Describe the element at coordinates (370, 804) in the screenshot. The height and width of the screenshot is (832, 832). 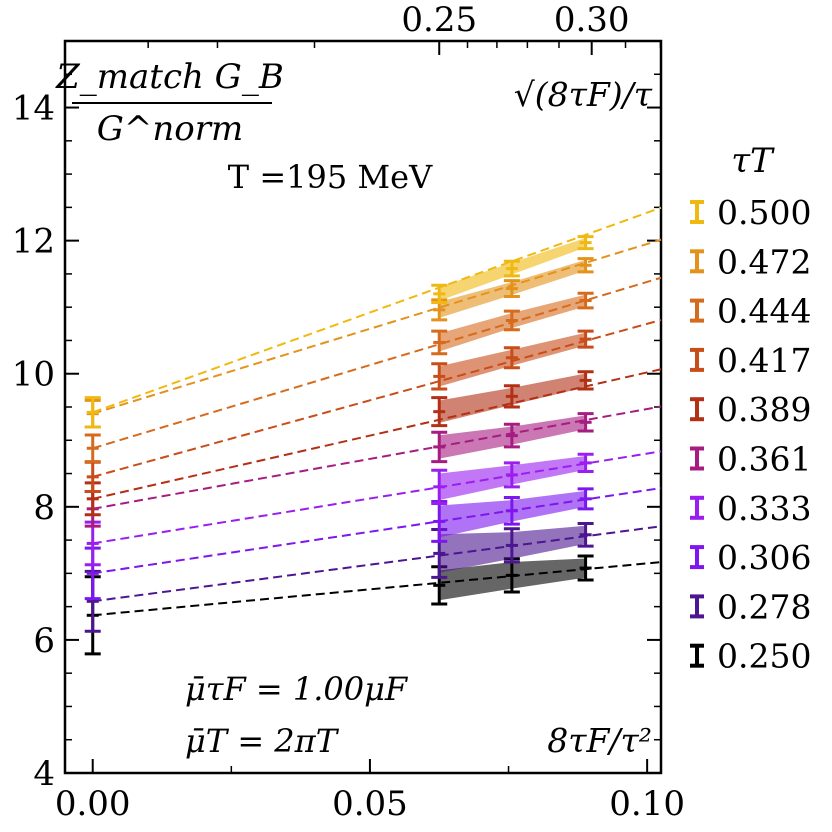
I see `x-tick-label: 0.05` at that location.